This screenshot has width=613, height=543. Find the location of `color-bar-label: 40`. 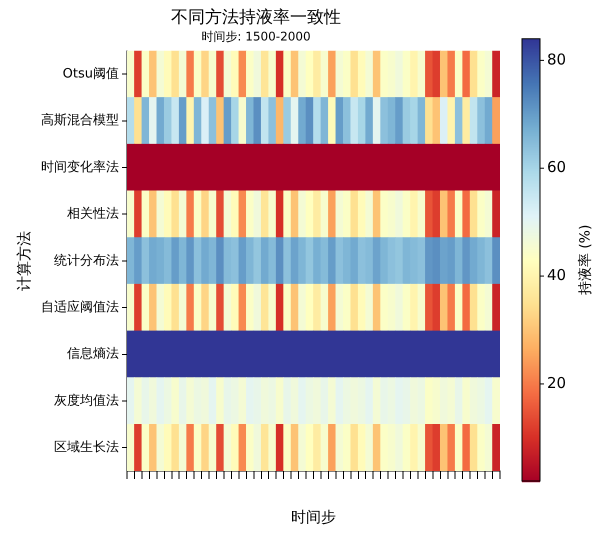

color-bar-label: 40 is located at coordinates (556, 275).